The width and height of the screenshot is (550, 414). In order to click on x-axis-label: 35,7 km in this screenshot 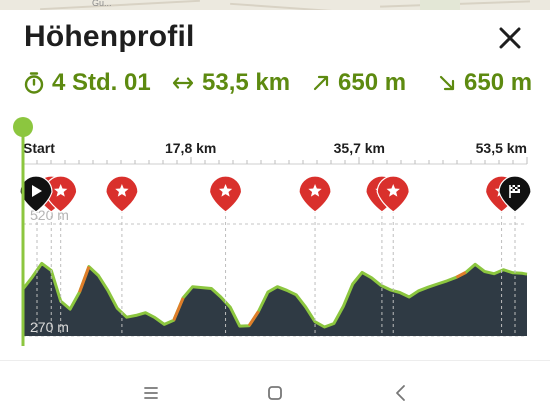, I will do `click(359, 148)`.